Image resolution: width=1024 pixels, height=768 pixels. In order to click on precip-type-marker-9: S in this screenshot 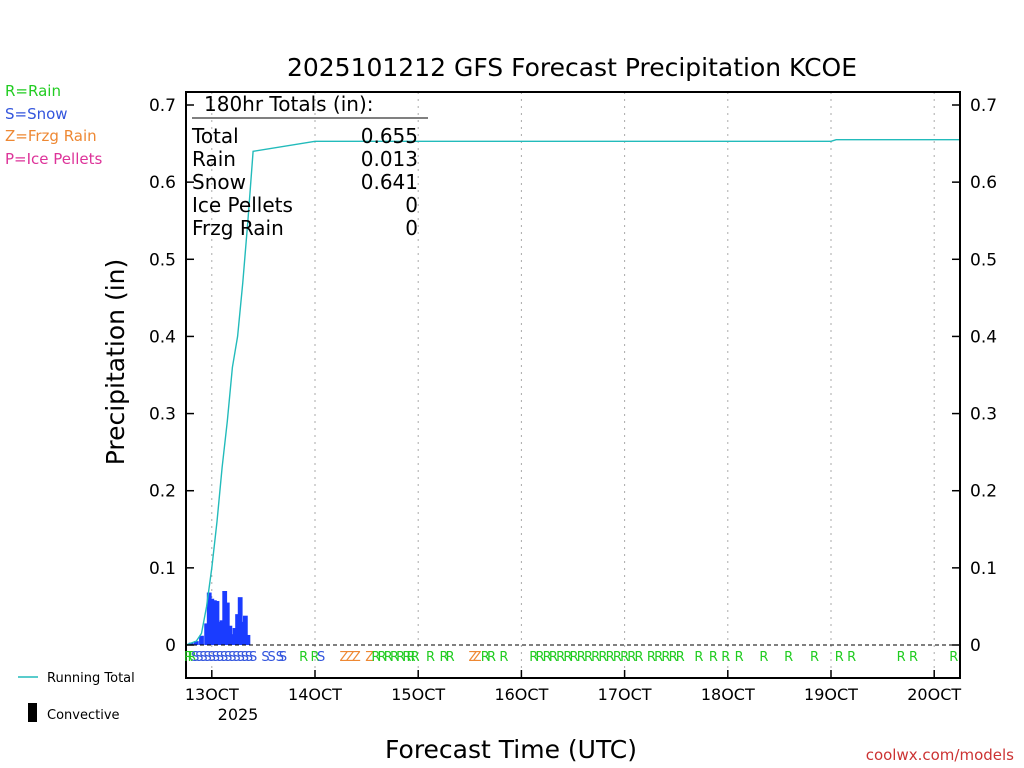, I will do `click(224, 657)`.